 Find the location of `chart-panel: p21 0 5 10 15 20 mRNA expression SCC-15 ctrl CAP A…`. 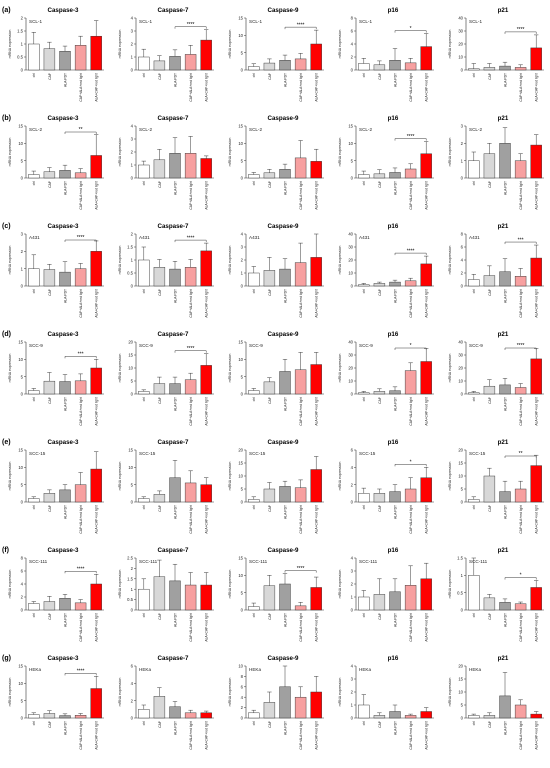

chart-panel: p21 0 5 10 15 20 mRNA expression SCC-15 ctrl CAP A… is located at coordinates (496, 486).